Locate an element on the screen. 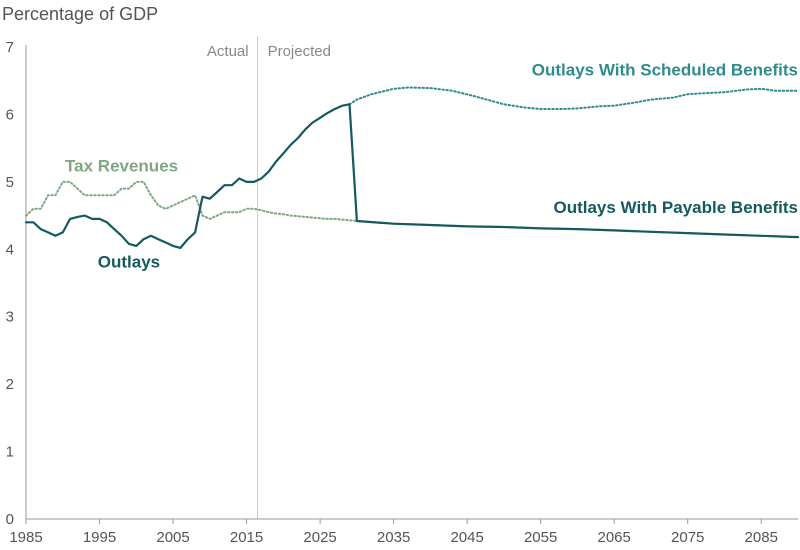  x-tick-label: 2075 is located at coordinates (687, 537).